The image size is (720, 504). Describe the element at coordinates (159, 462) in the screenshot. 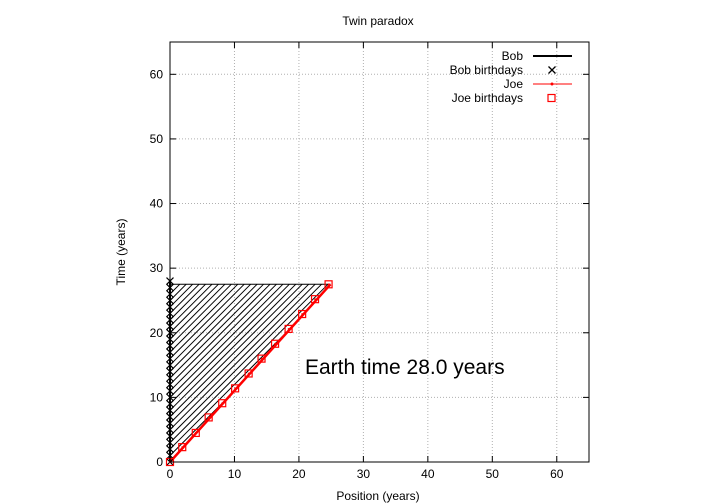

I see `y-tick-label: 0` at that location.